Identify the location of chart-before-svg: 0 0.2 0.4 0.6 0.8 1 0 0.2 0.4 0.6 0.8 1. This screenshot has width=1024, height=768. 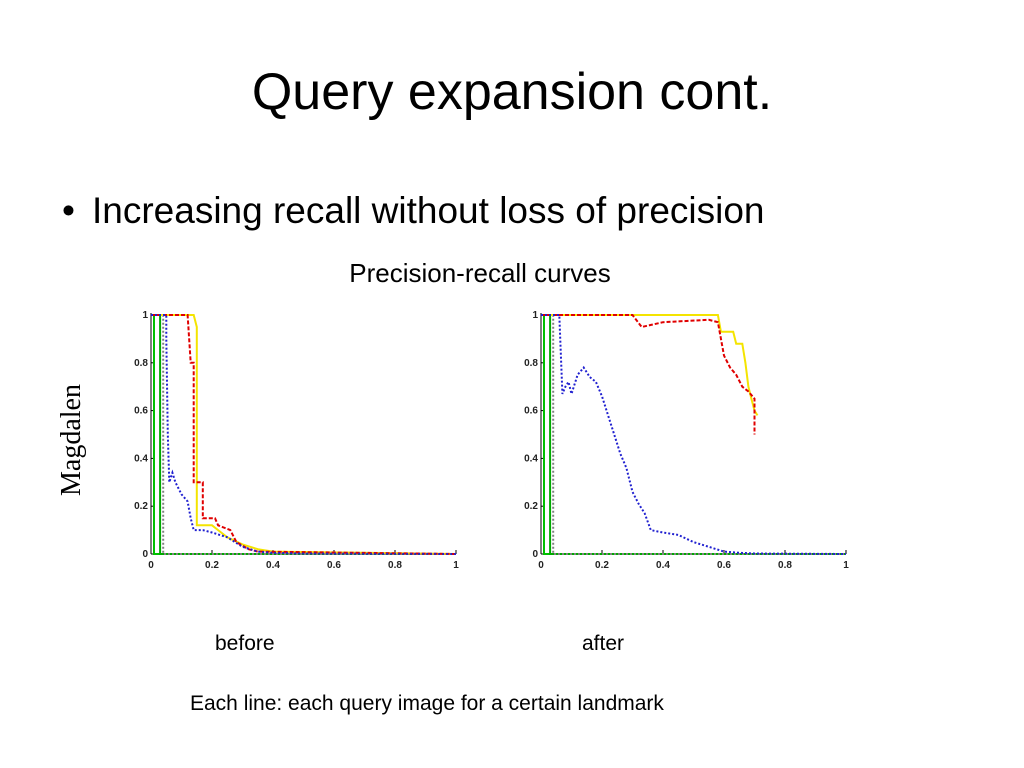
(296, 440).